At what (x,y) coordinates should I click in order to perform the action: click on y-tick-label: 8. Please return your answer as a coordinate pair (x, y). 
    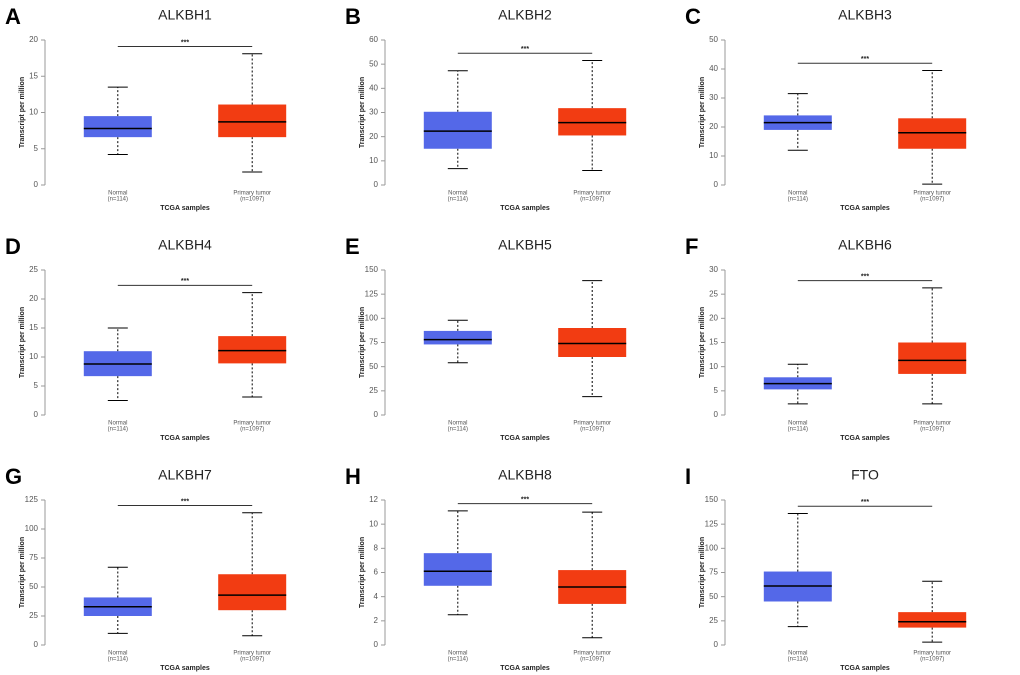
    Looking at the image, I should click on (376, 547).